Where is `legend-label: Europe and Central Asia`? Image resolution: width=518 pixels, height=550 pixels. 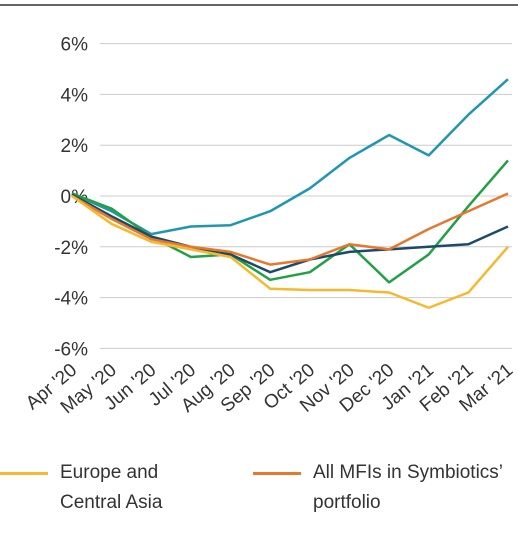 legend-label: Europe and Central Asia is located at coordinates (111, 487).